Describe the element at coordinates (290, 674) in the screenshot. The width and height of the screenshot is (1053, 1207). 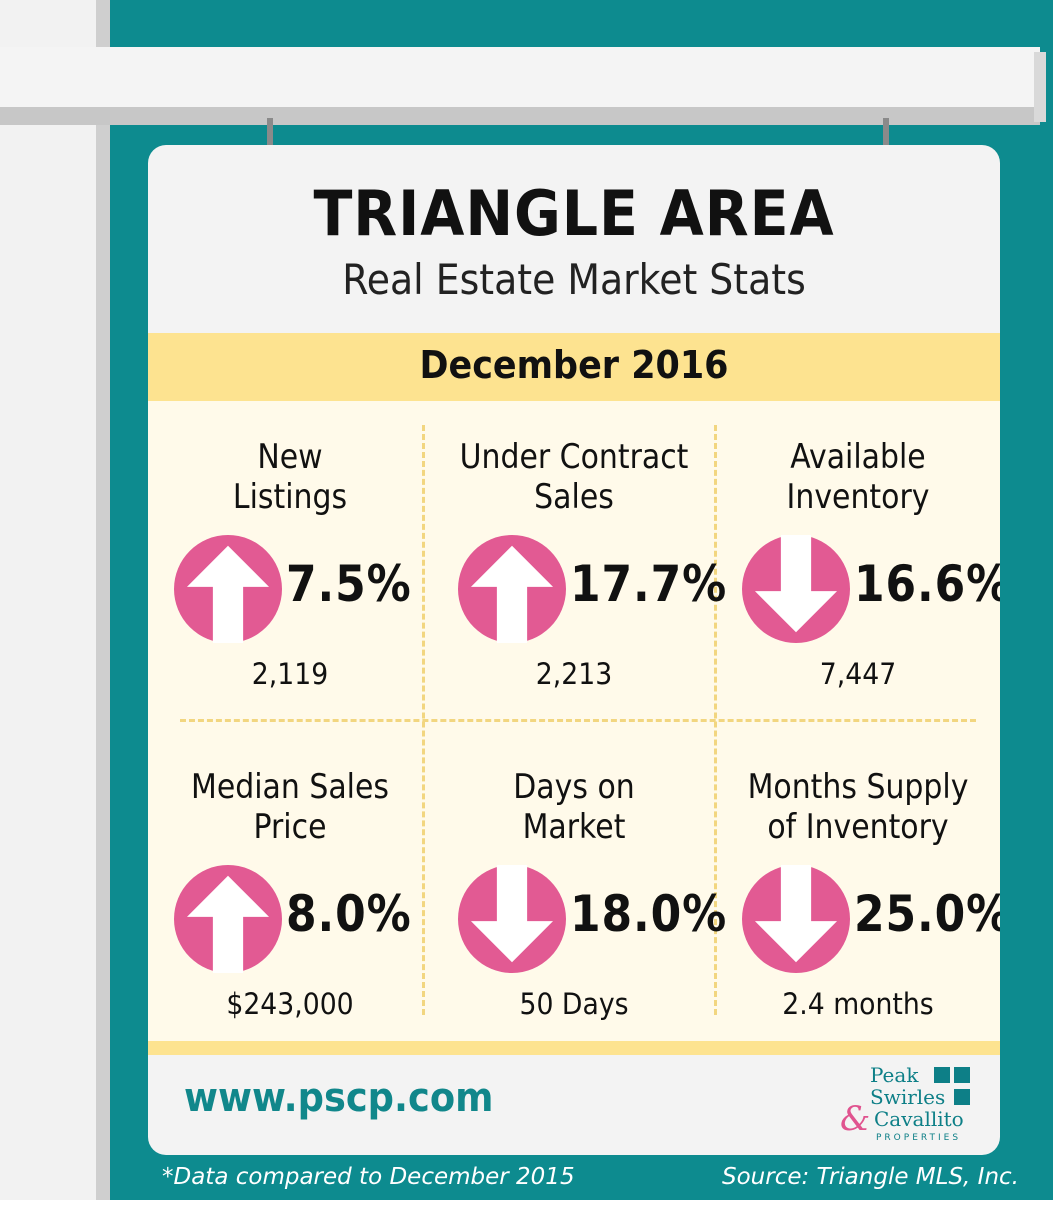
I see `stat-value: 2,119` at that location.